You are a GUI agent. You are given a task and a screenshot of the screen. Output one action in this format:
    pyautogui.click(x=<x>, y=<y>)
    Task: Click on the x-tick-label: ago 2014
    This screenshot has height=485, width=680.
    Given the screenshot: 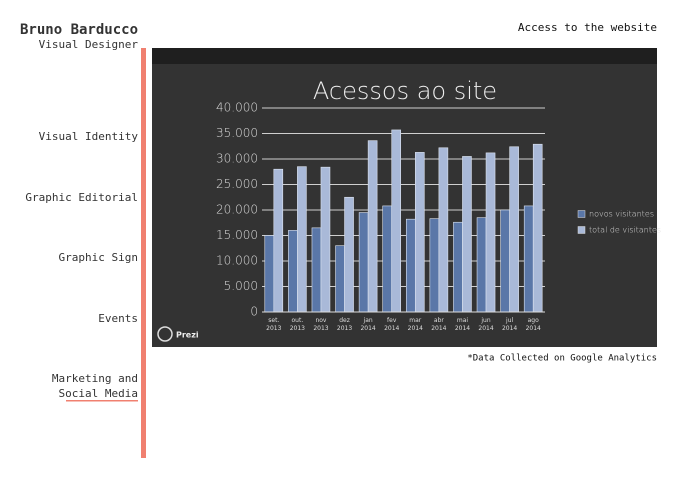 What is the action you would take?
    pyautogui.click(x=533, y=324)
    